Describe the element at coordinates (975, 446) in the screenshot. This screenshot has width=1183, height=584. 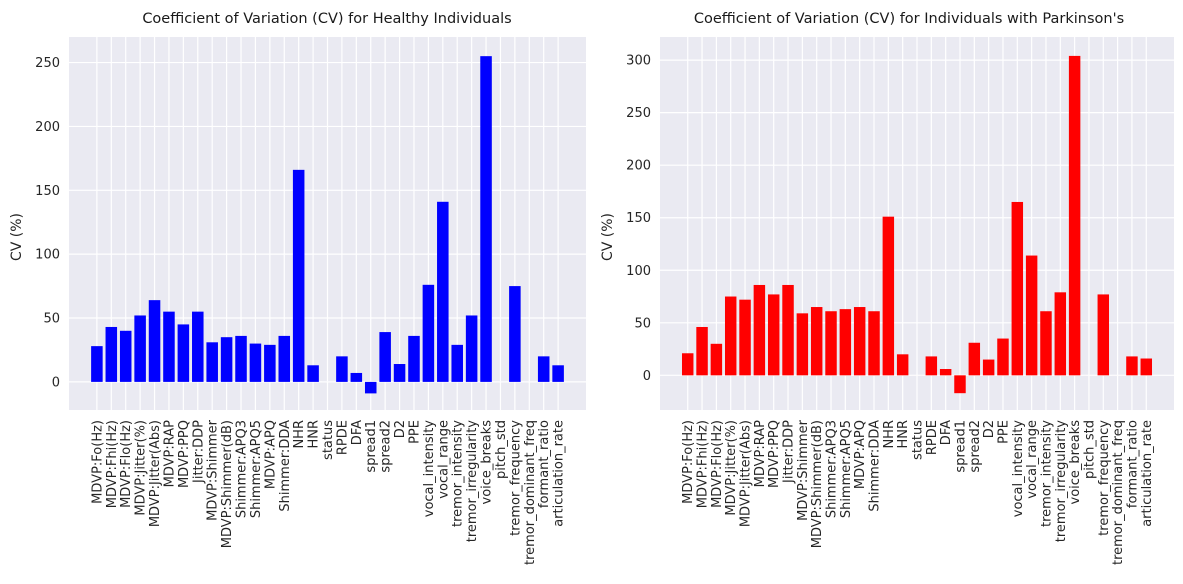
I see `parkinsons-xtick-label: spread2` at that location.